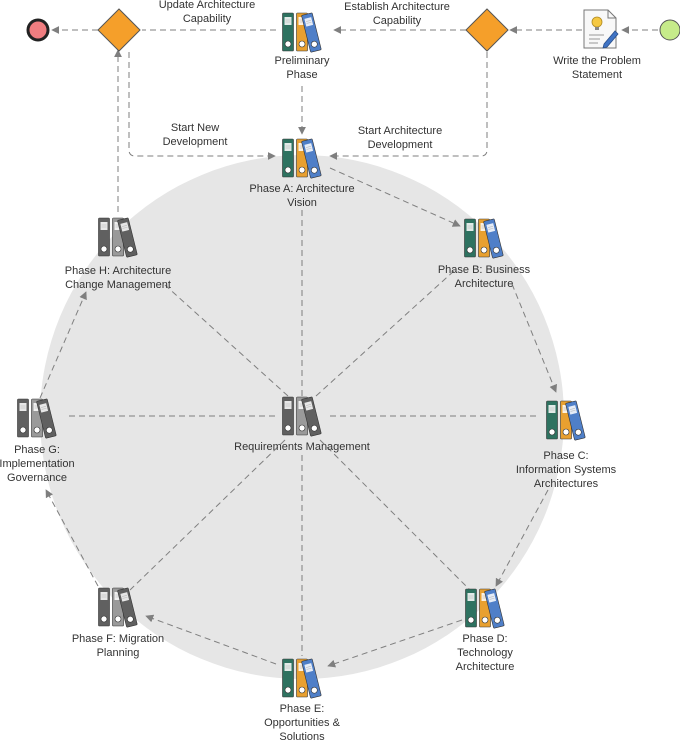  I want to click on establish-gateway, so click(487, 30).